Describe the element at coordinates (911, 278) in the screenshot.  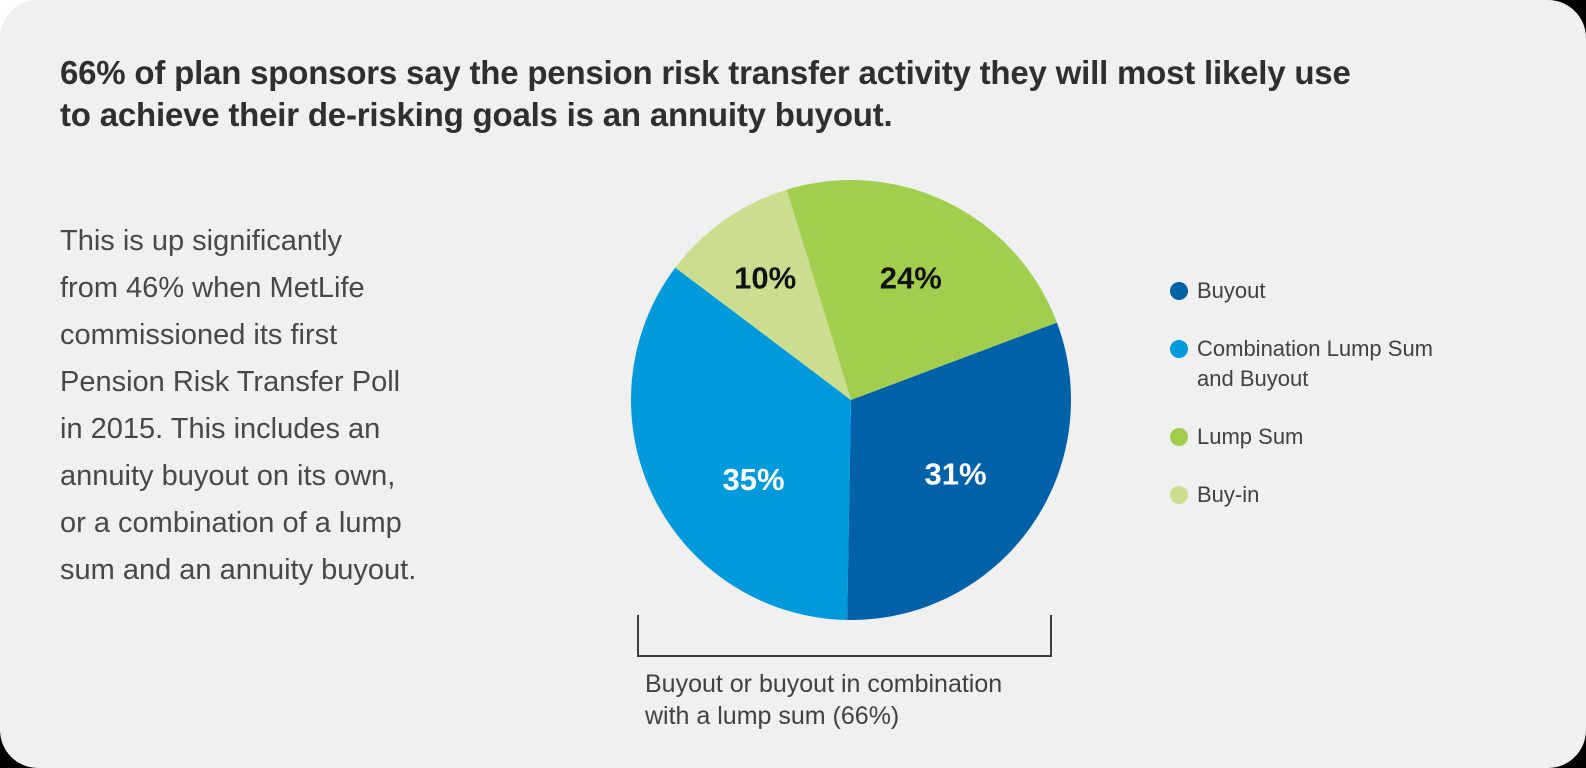
I see `pie-slice-label: 24%` at that location.